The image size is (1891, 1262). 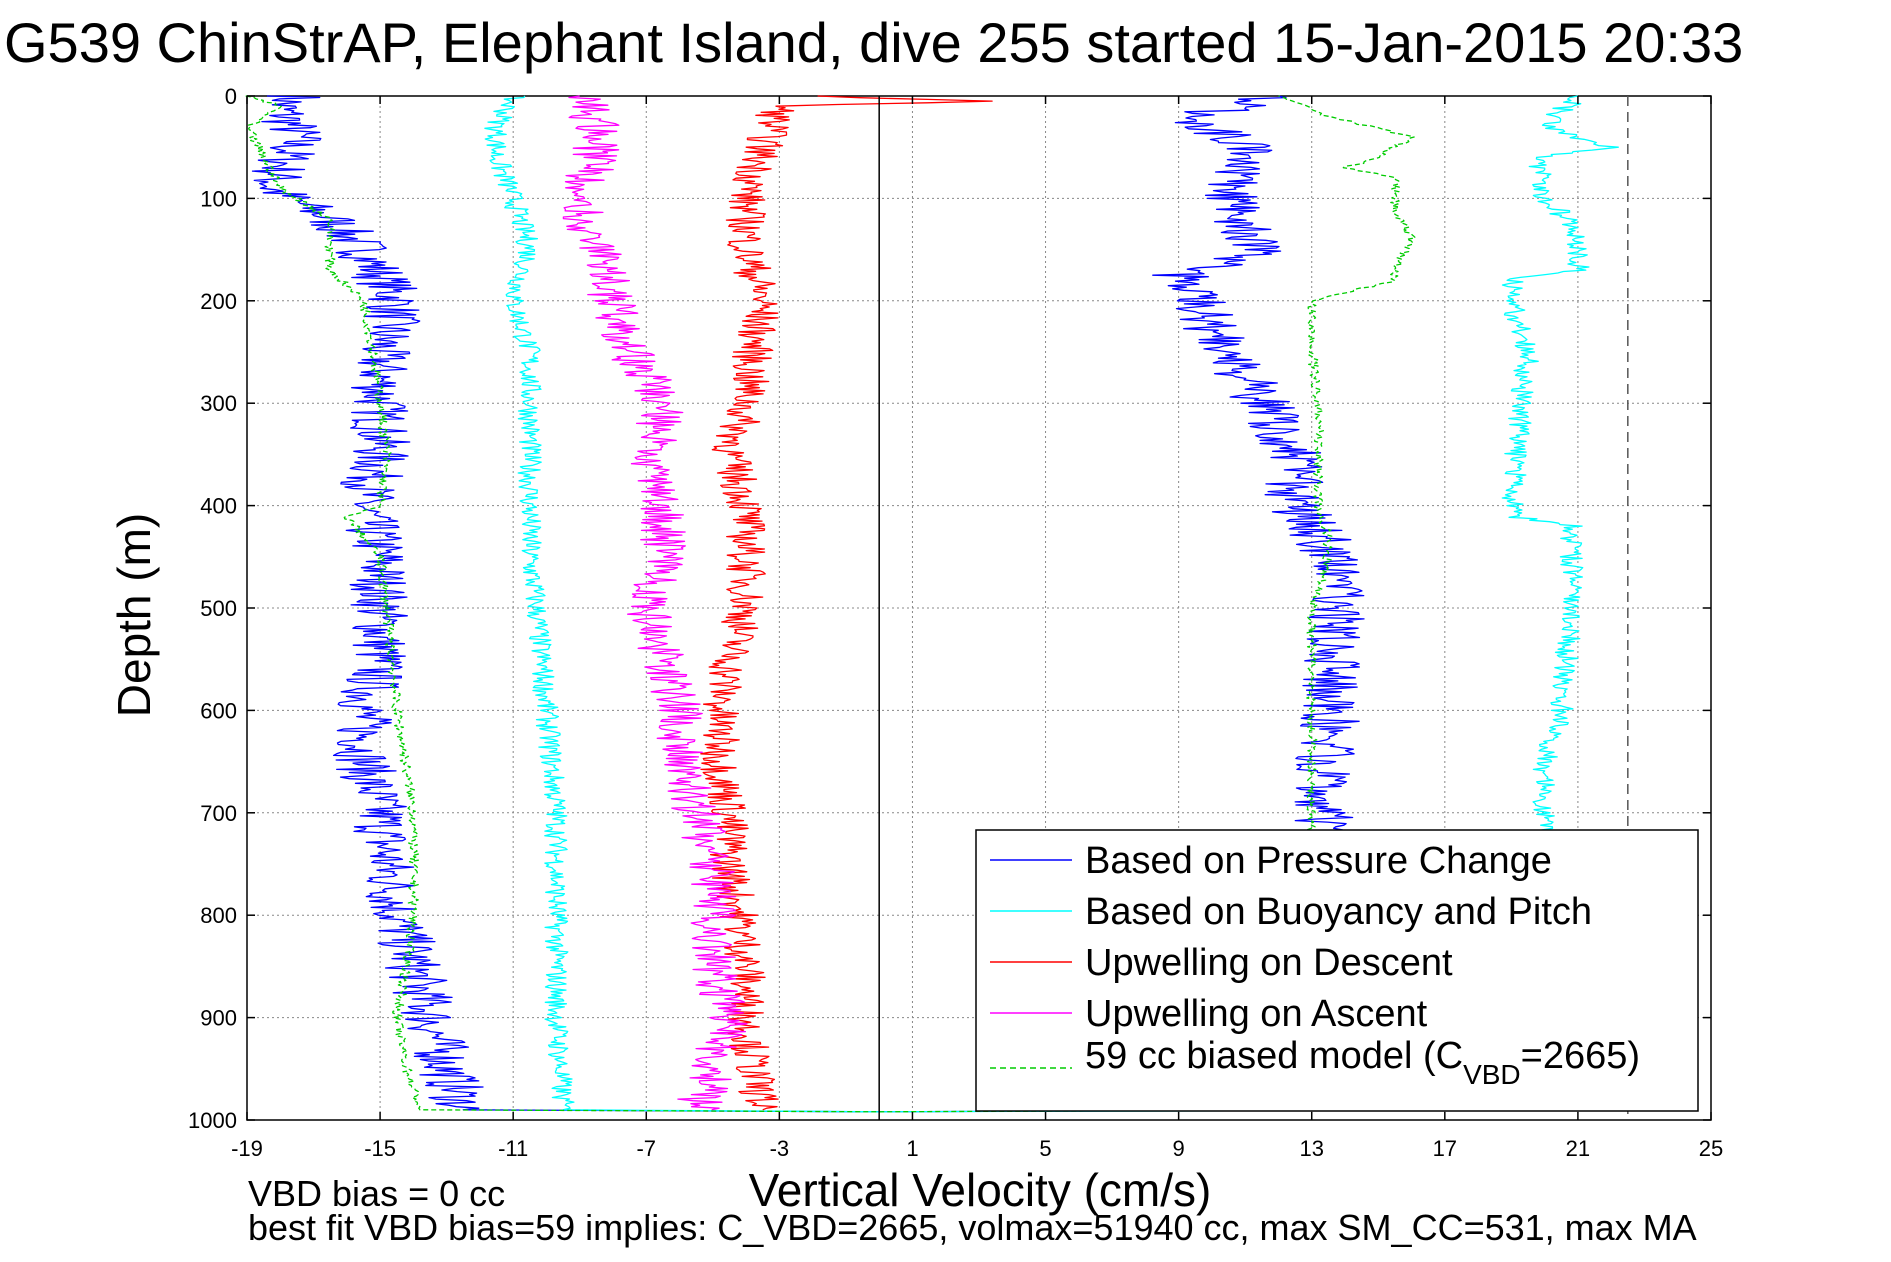 I want to click on y-axis-label: Depth (m), so click(x=134, y=615).